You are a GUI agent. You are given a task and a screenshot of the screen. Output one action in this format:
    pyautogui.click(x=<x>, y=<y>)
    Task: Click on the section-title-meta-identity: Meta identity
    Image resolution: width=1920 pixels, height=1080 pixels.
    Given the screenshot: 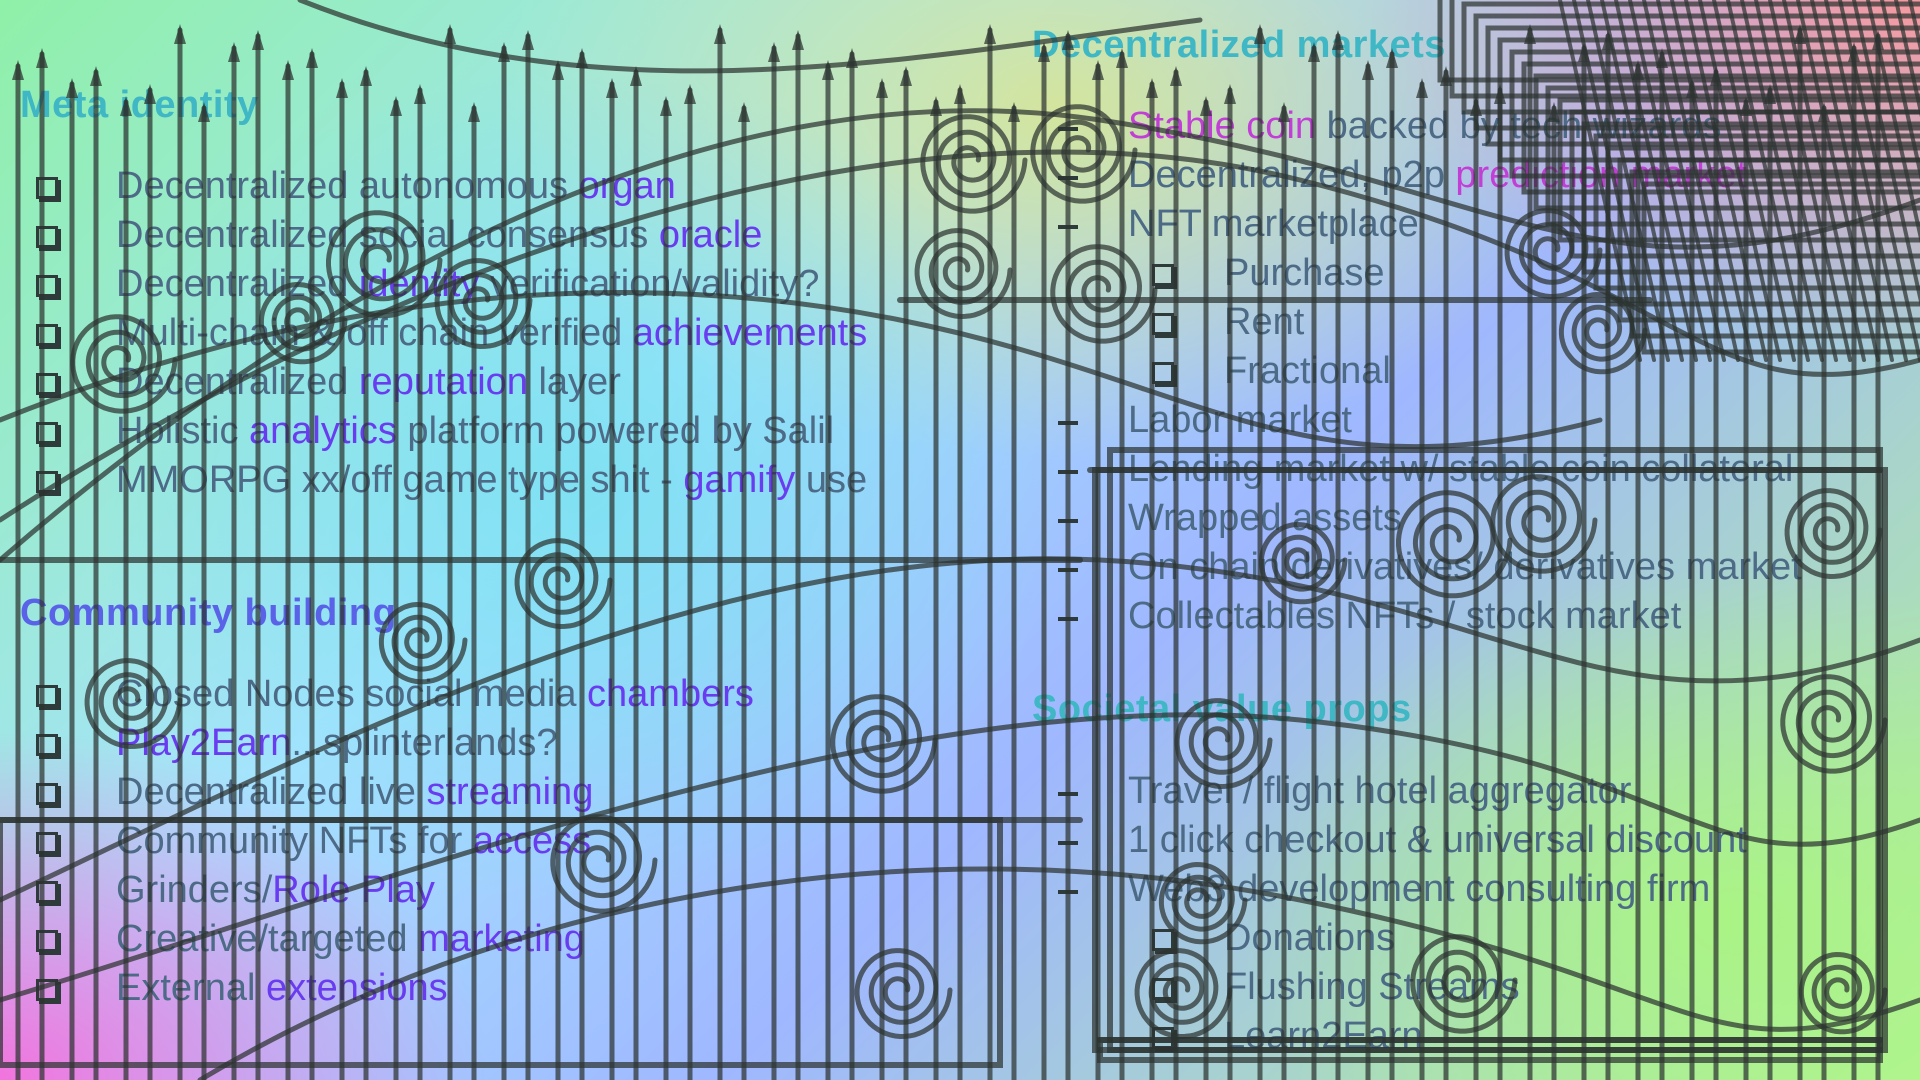 What is the action you would take?
    pyautogui.click(x=139, y=105)
    